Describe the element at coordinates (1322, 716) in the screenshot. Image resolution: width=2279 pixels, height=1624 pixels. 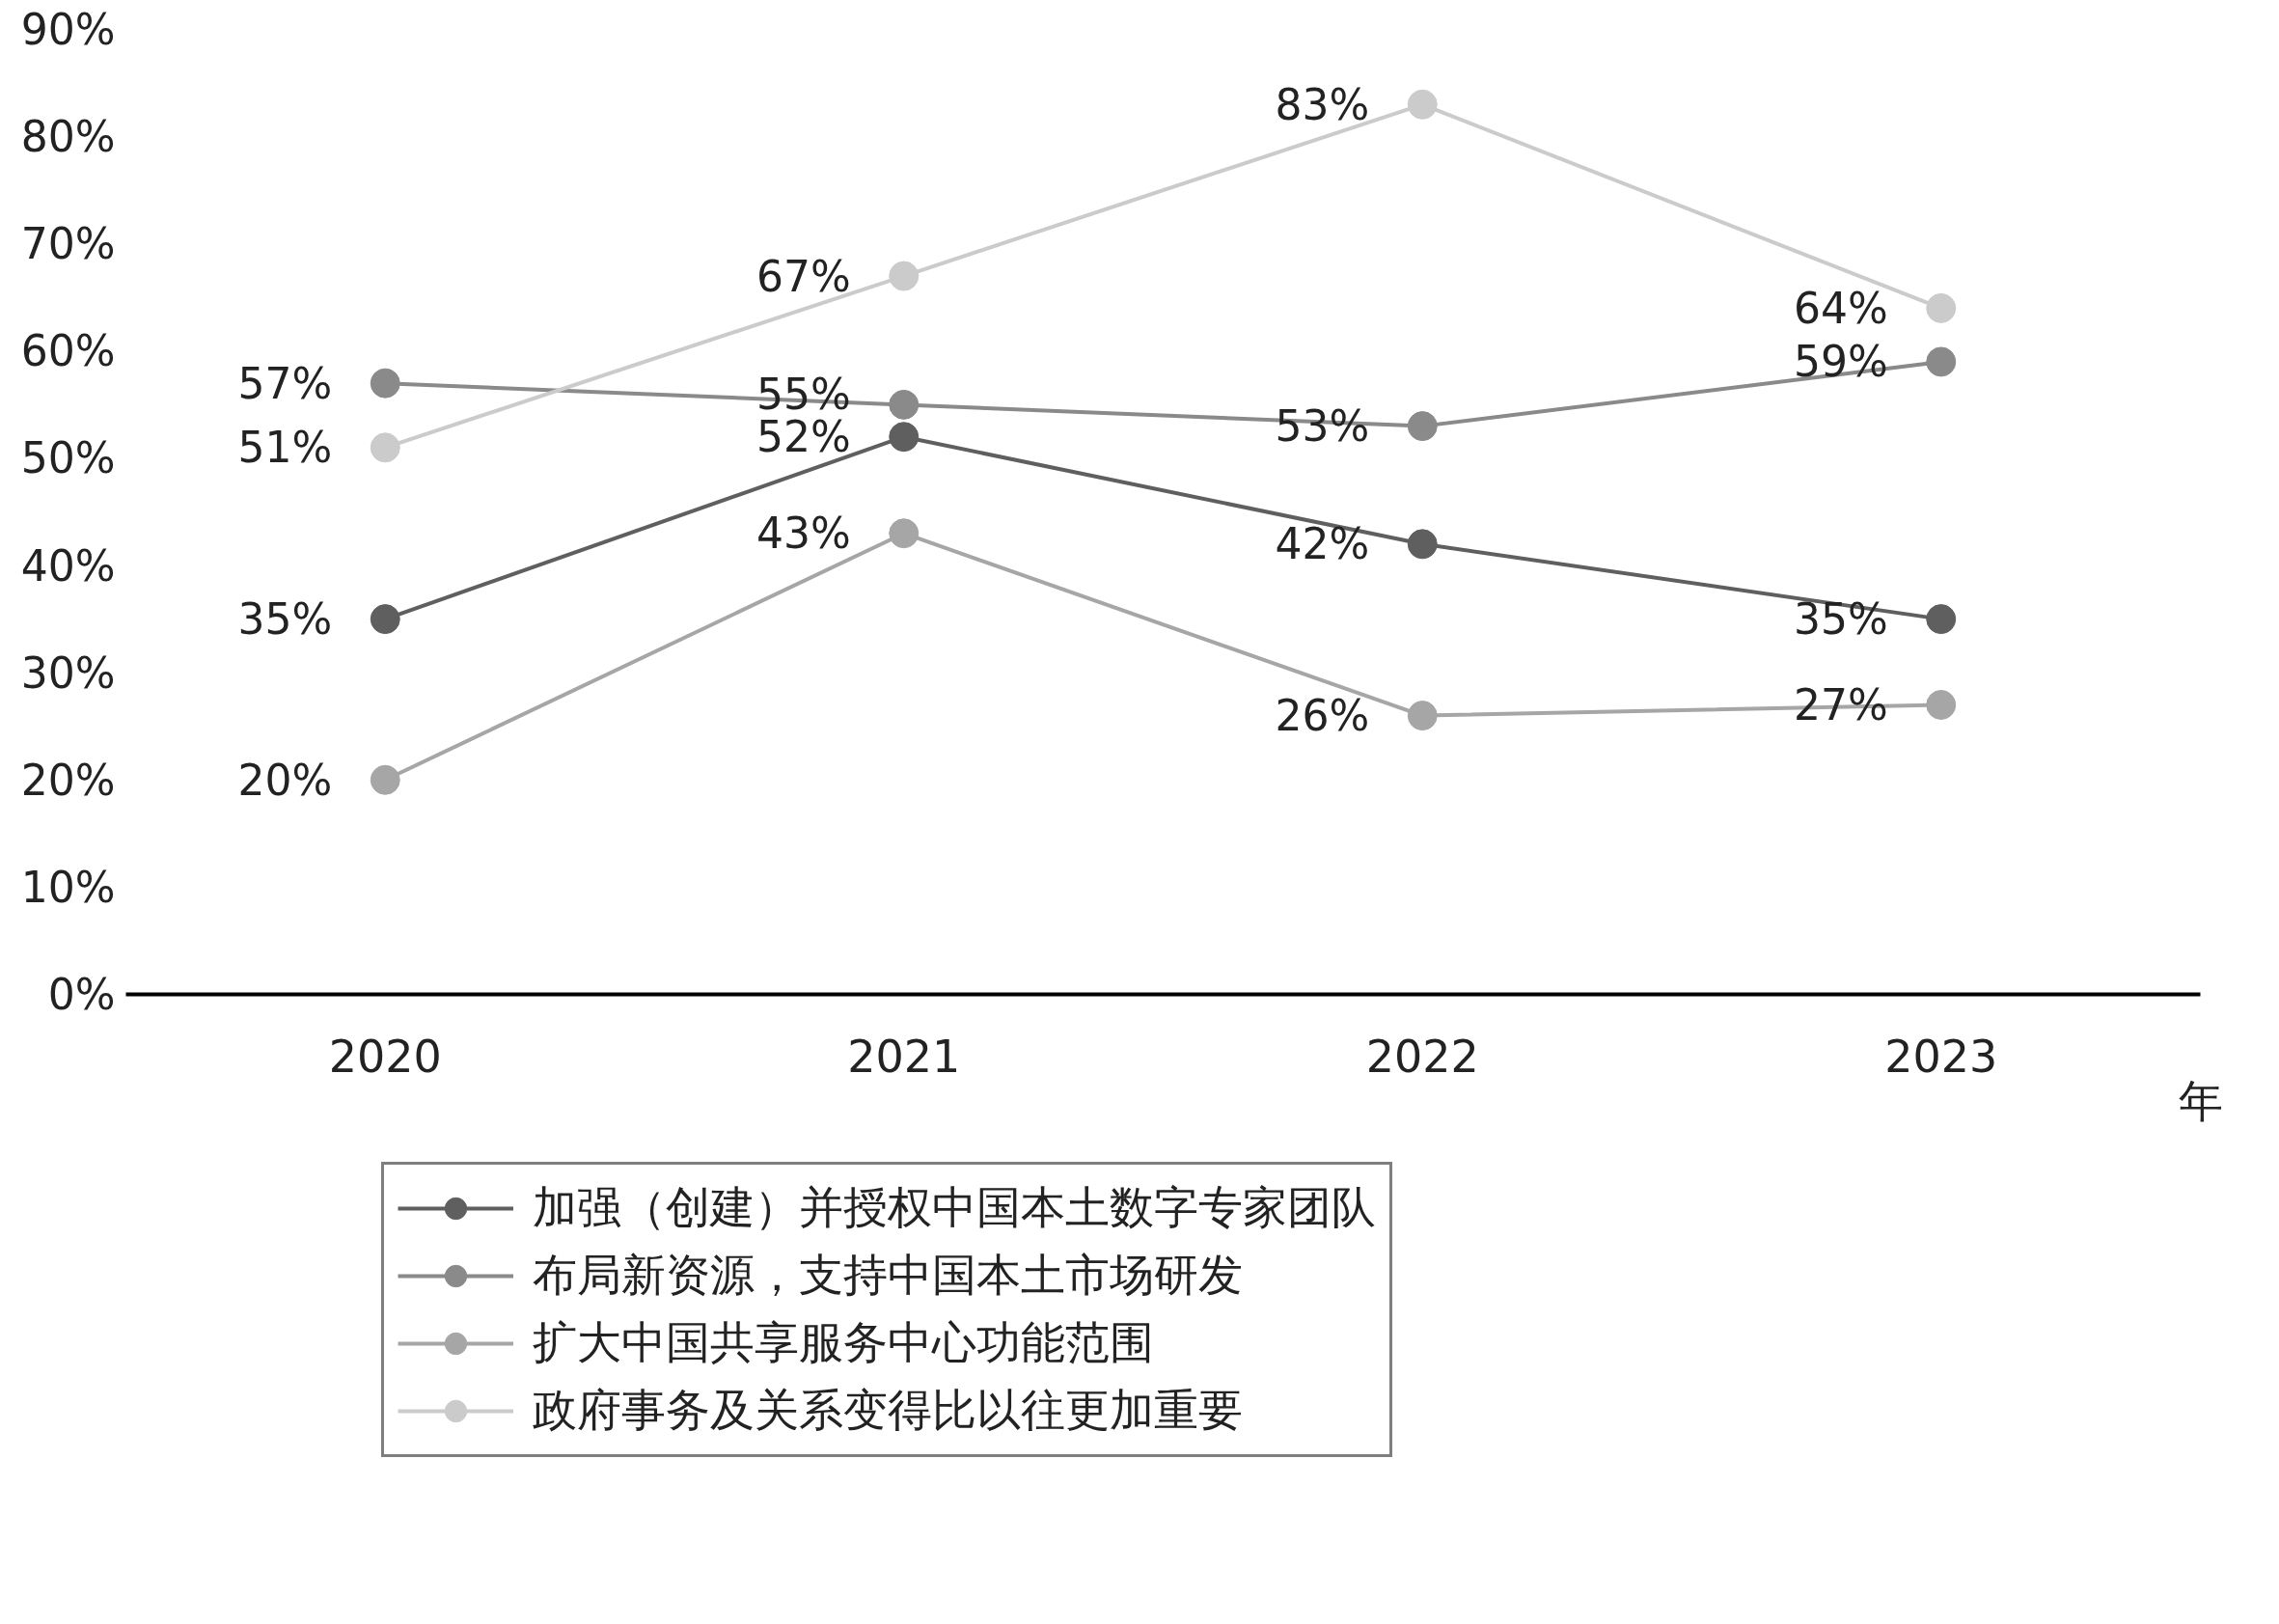
I see `data-label: 26%` at that location.